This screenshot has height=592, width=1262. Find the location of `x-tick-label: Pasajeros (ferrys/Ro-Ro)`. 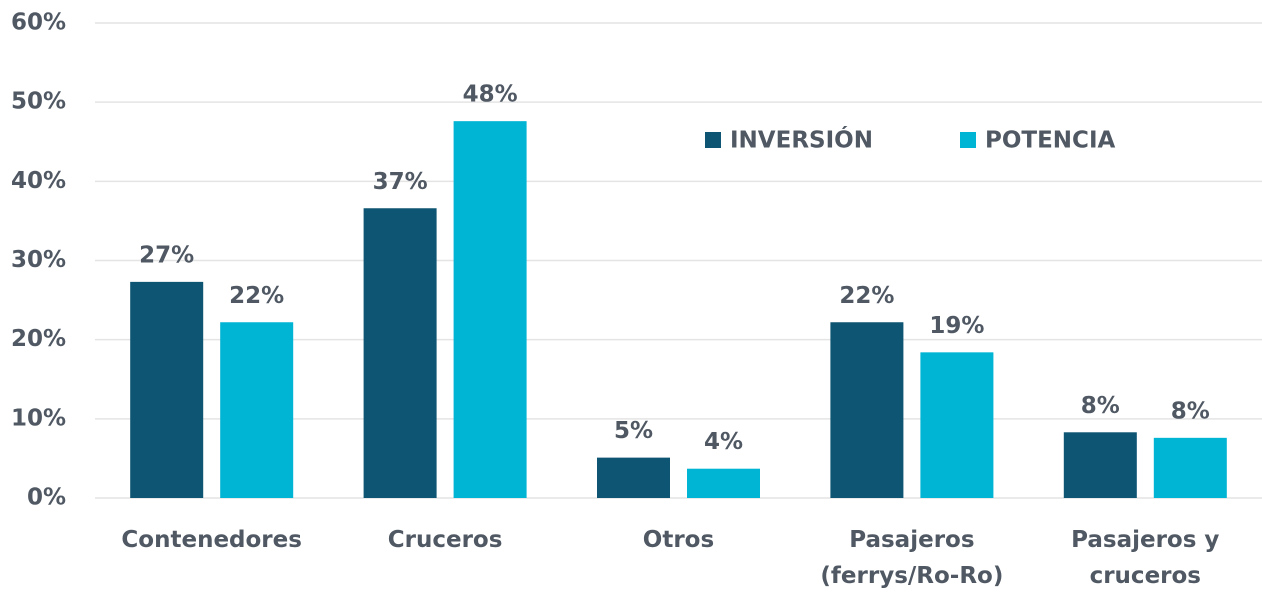

x-tick-label: Pasajeros (ferrys/Ro-Ro) is located at coordinates (912, 558).